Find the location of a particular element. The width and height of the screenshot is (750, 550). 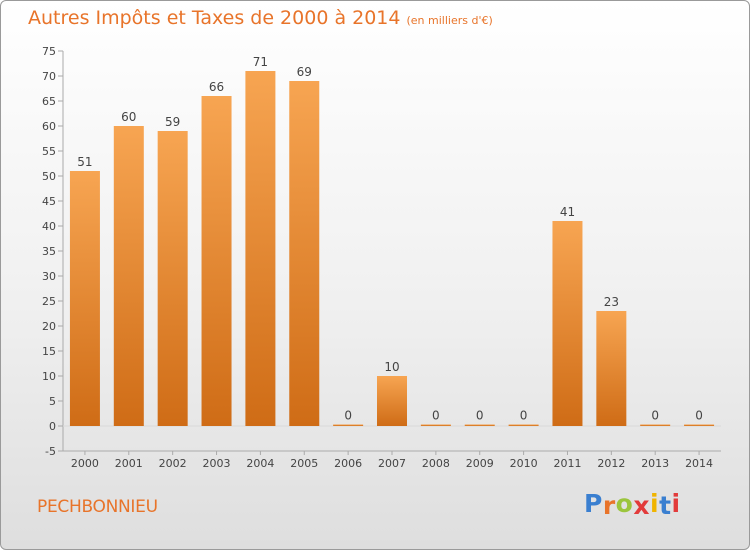

bar-value-label: 66 is located at coordinates (216, 87).